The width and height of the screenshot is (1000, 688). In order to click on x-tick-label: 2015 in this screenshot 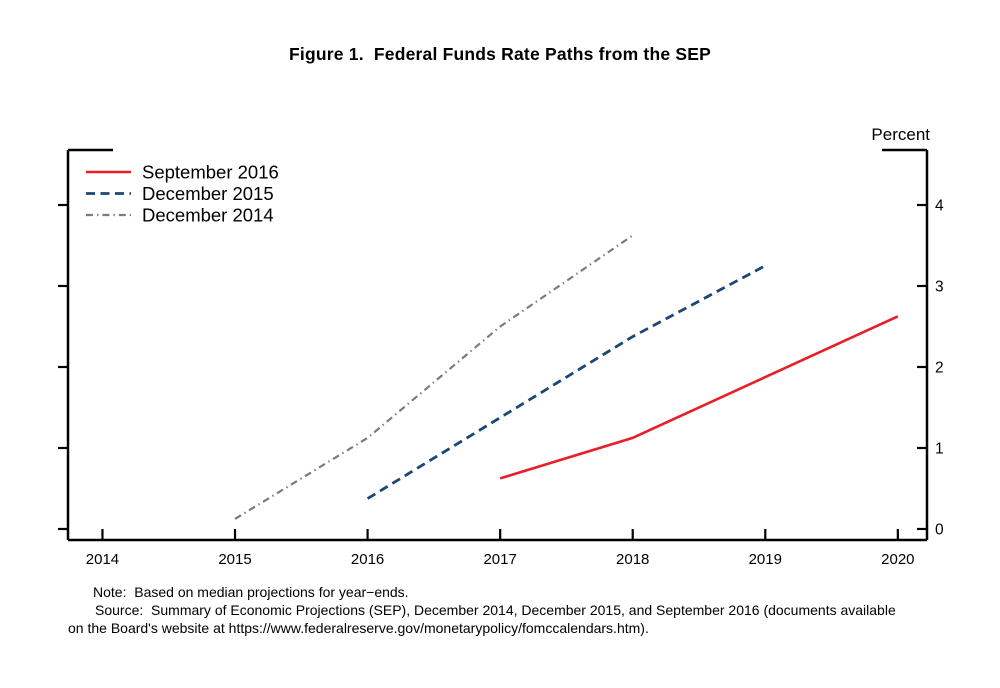, I will do `click(234, 559)`.